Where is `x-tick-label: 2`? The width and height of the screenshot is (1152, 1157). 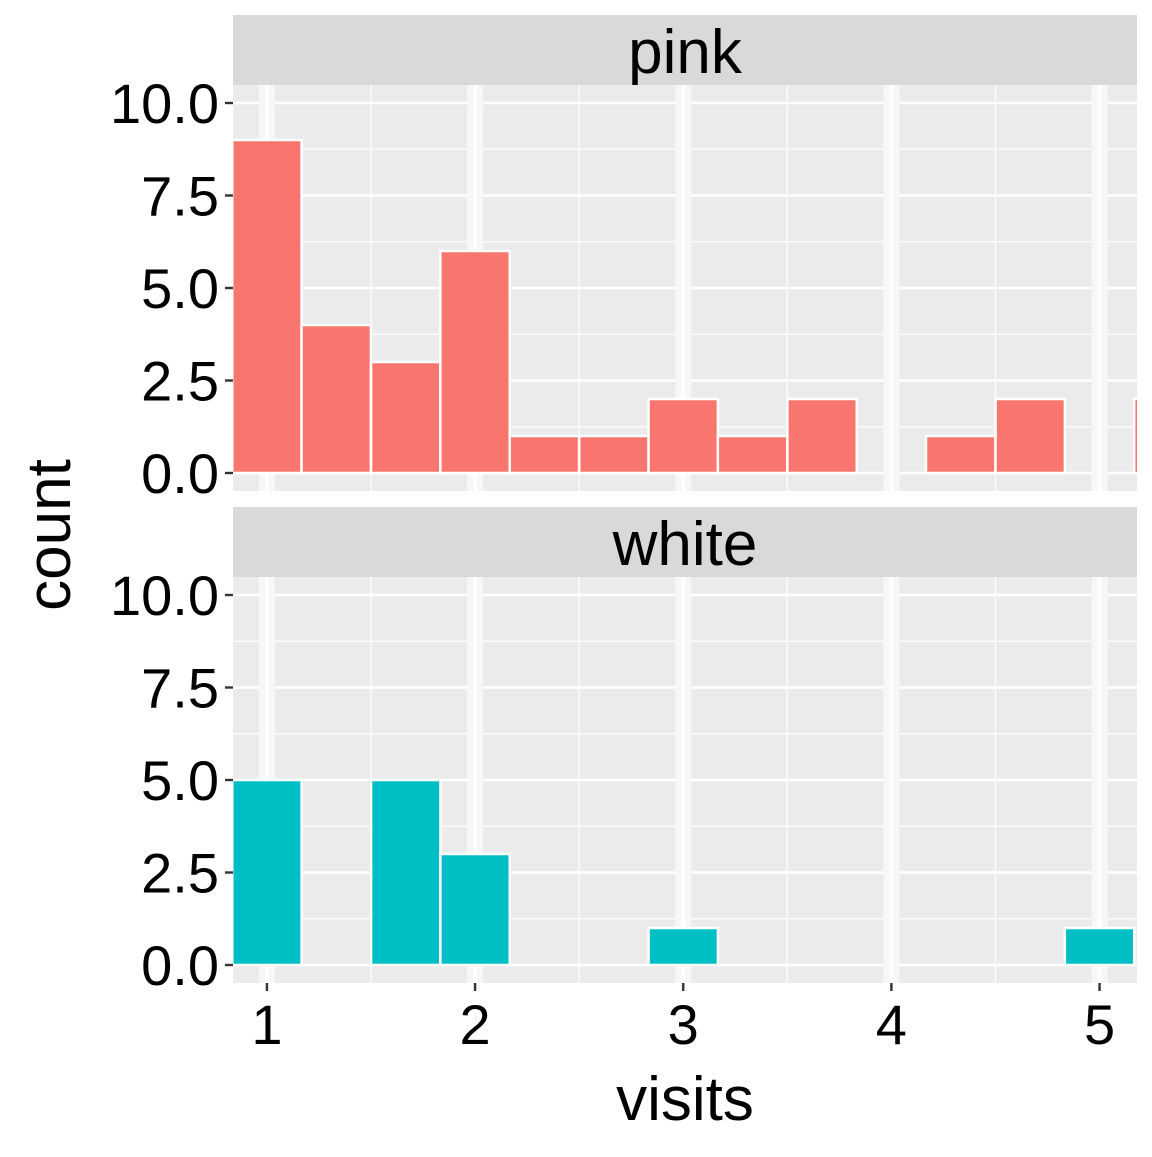 x-tick-label: 2 is located at coordinates (475, 1024).